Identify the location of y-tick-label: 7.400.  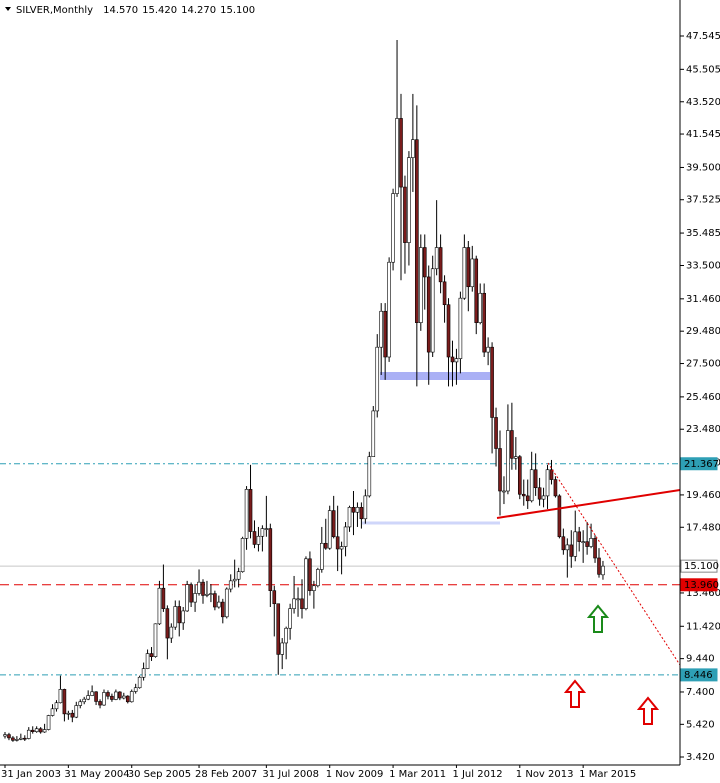
(700, 692).